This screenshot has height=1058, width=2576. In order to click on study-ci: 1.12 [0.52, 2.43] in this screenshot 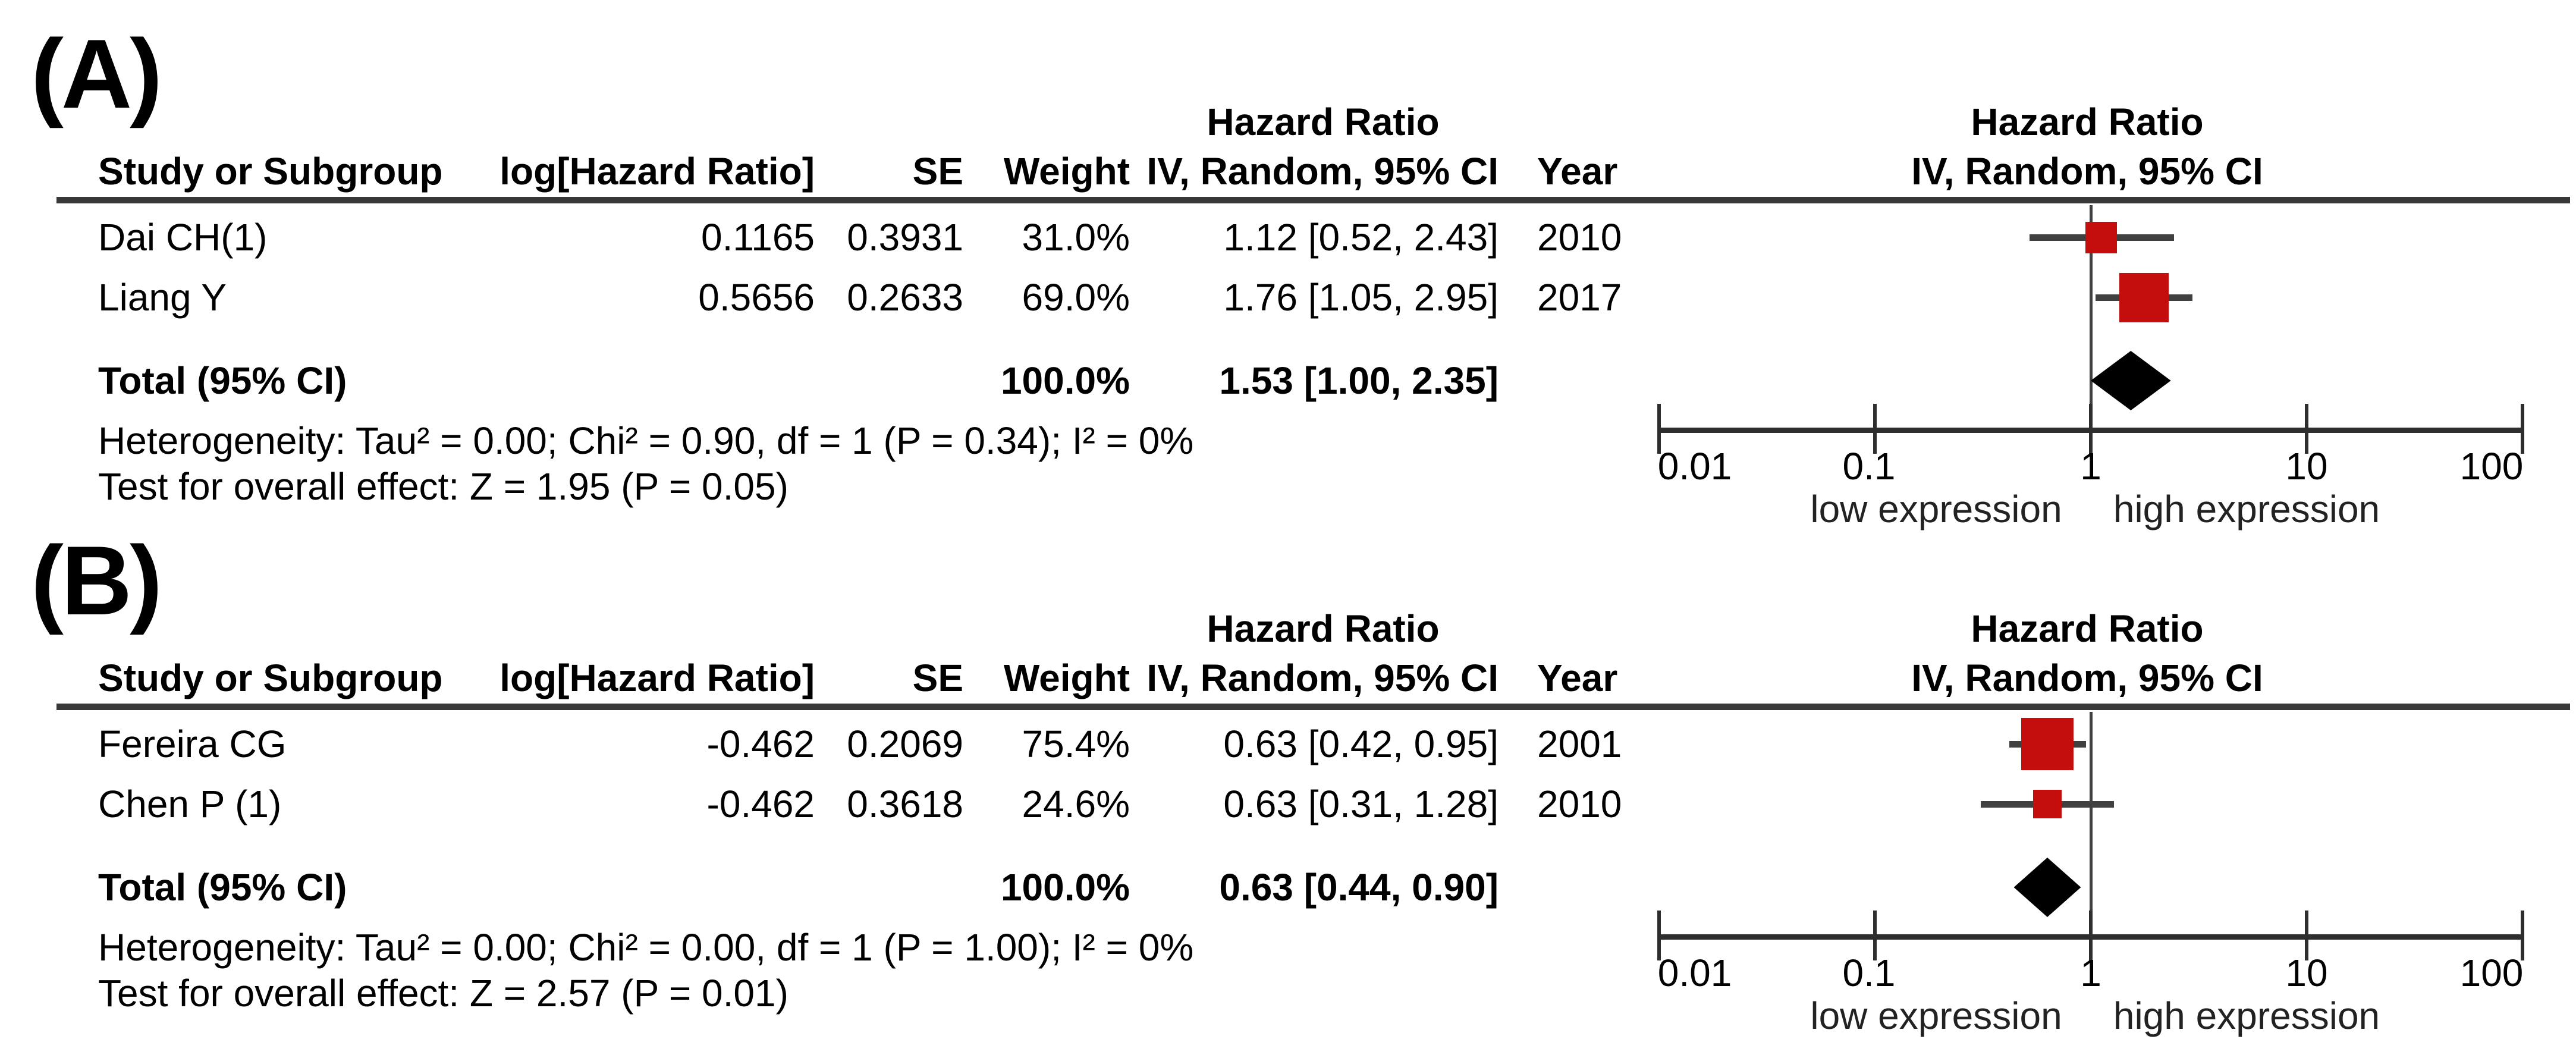, I will do `click(1361, 237)`.